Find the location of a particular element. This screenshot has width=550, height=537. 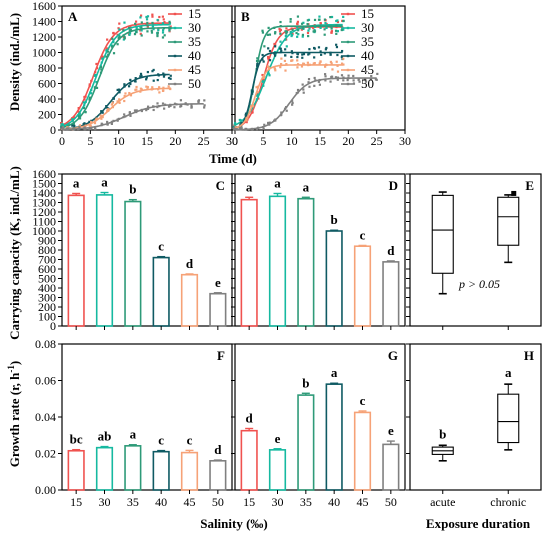

top-y-axis-title: Density (ind./mL) is located at coordinates (14, 62).